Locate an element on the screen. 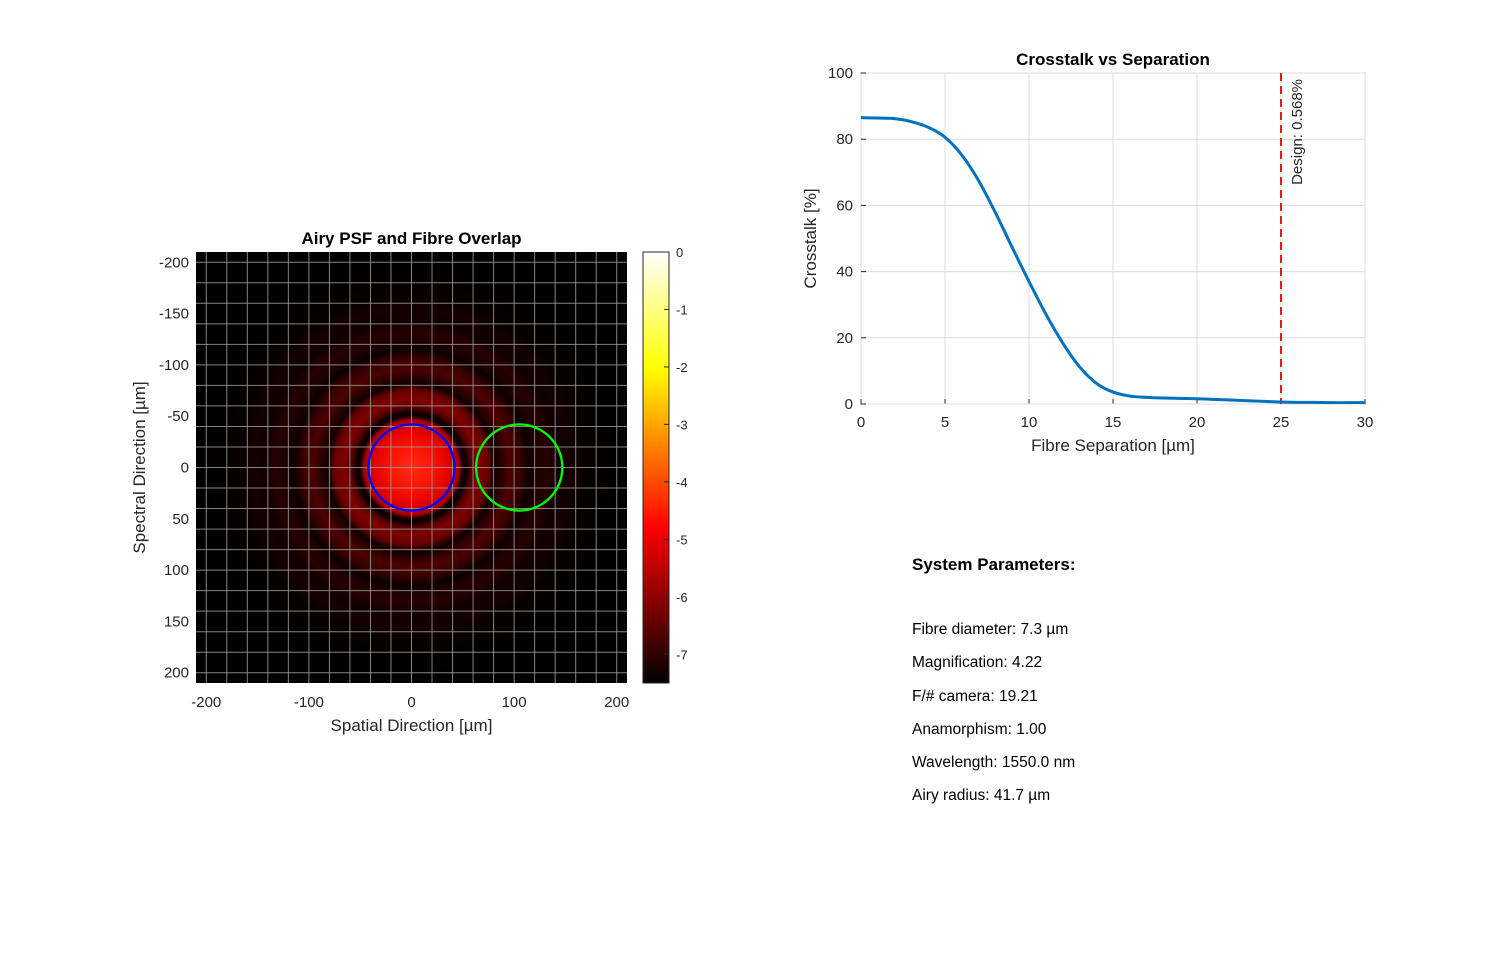 The image size is (1509, 968). heatmap-y-tick-label: 100 is located at coordinates (176, 570).